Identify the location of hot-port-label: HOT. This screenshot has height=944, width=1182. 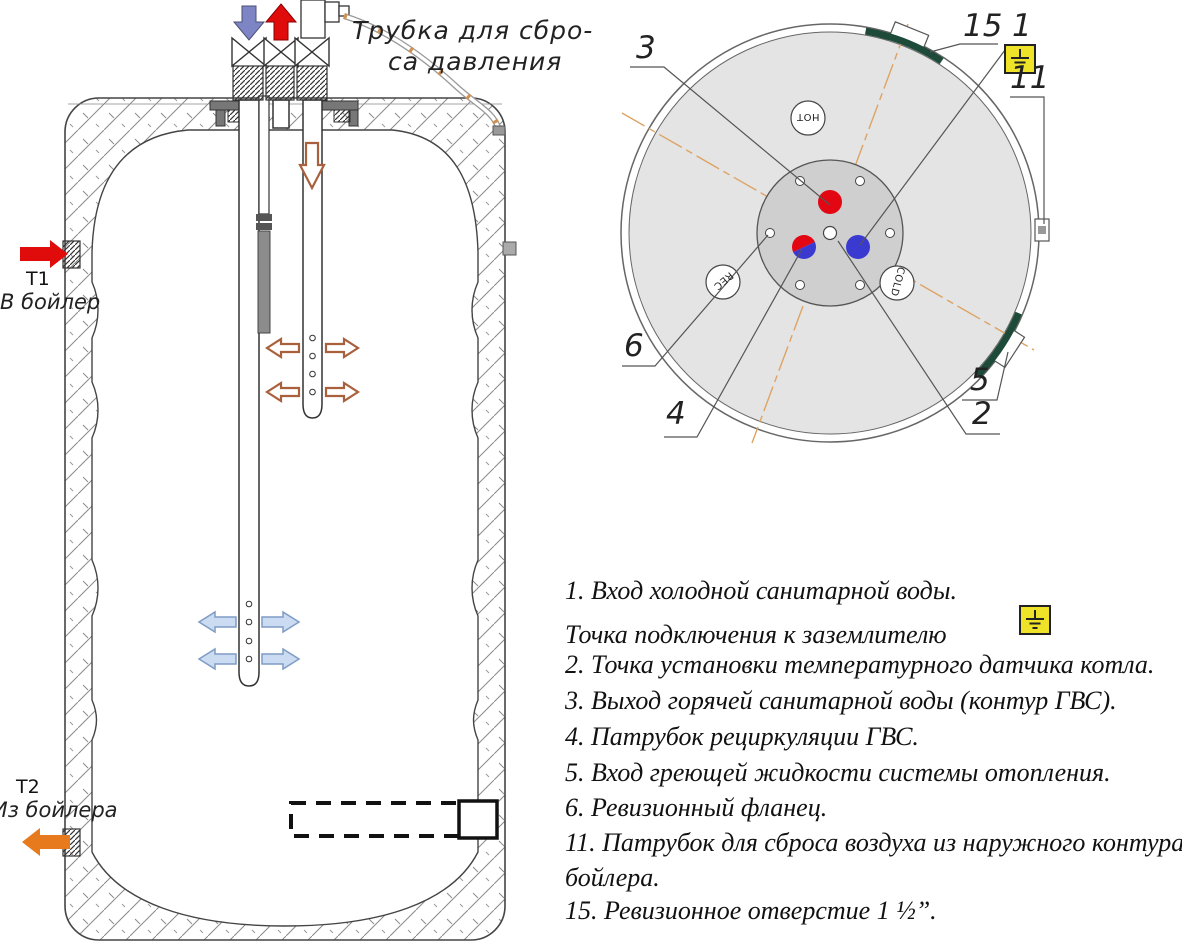
(808, 116).